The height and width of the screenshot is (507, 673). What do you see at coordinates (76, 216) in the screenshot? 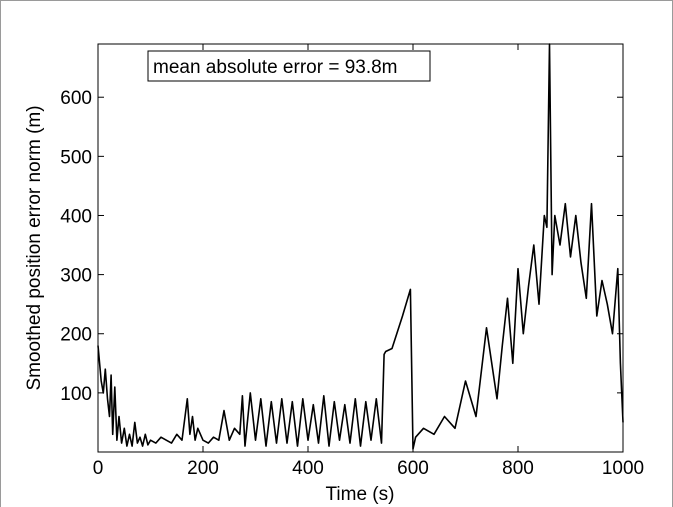
I see `y-tick-label: 400` at bounding box center [76, 216].